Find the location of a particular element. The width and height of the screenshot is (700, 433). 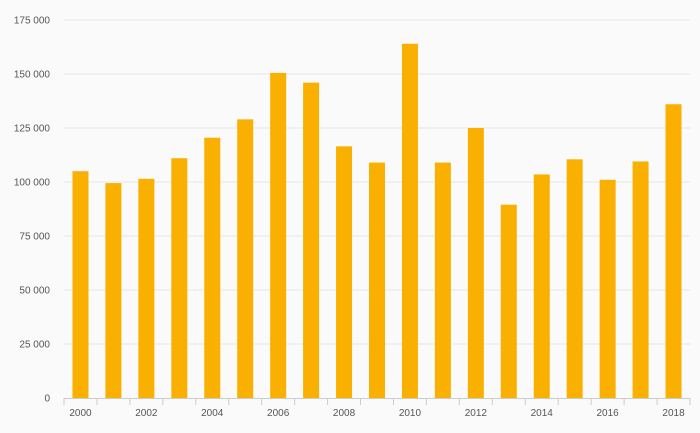

bar-2006 is located at coordinates (278, 235).